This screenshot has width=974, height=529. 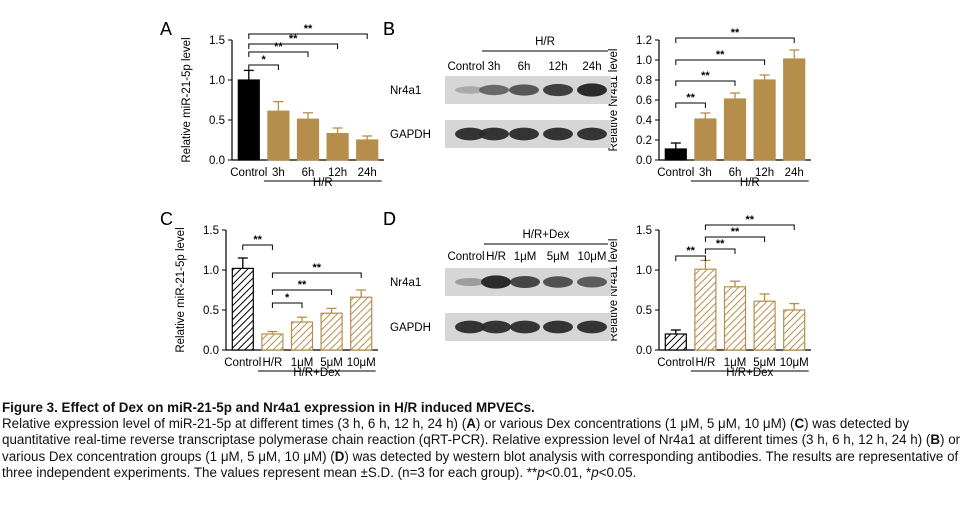 I want to click on y-tick-label: 1.2, so click(x=644, y=41).